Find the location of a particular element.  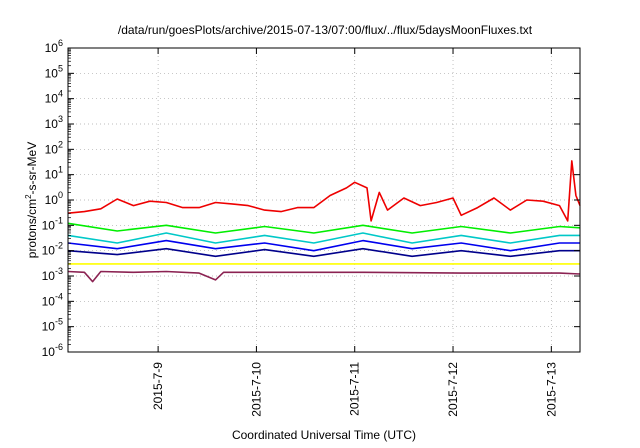

y-tick-label: 10⁰ is located at coordinates (54, 198).